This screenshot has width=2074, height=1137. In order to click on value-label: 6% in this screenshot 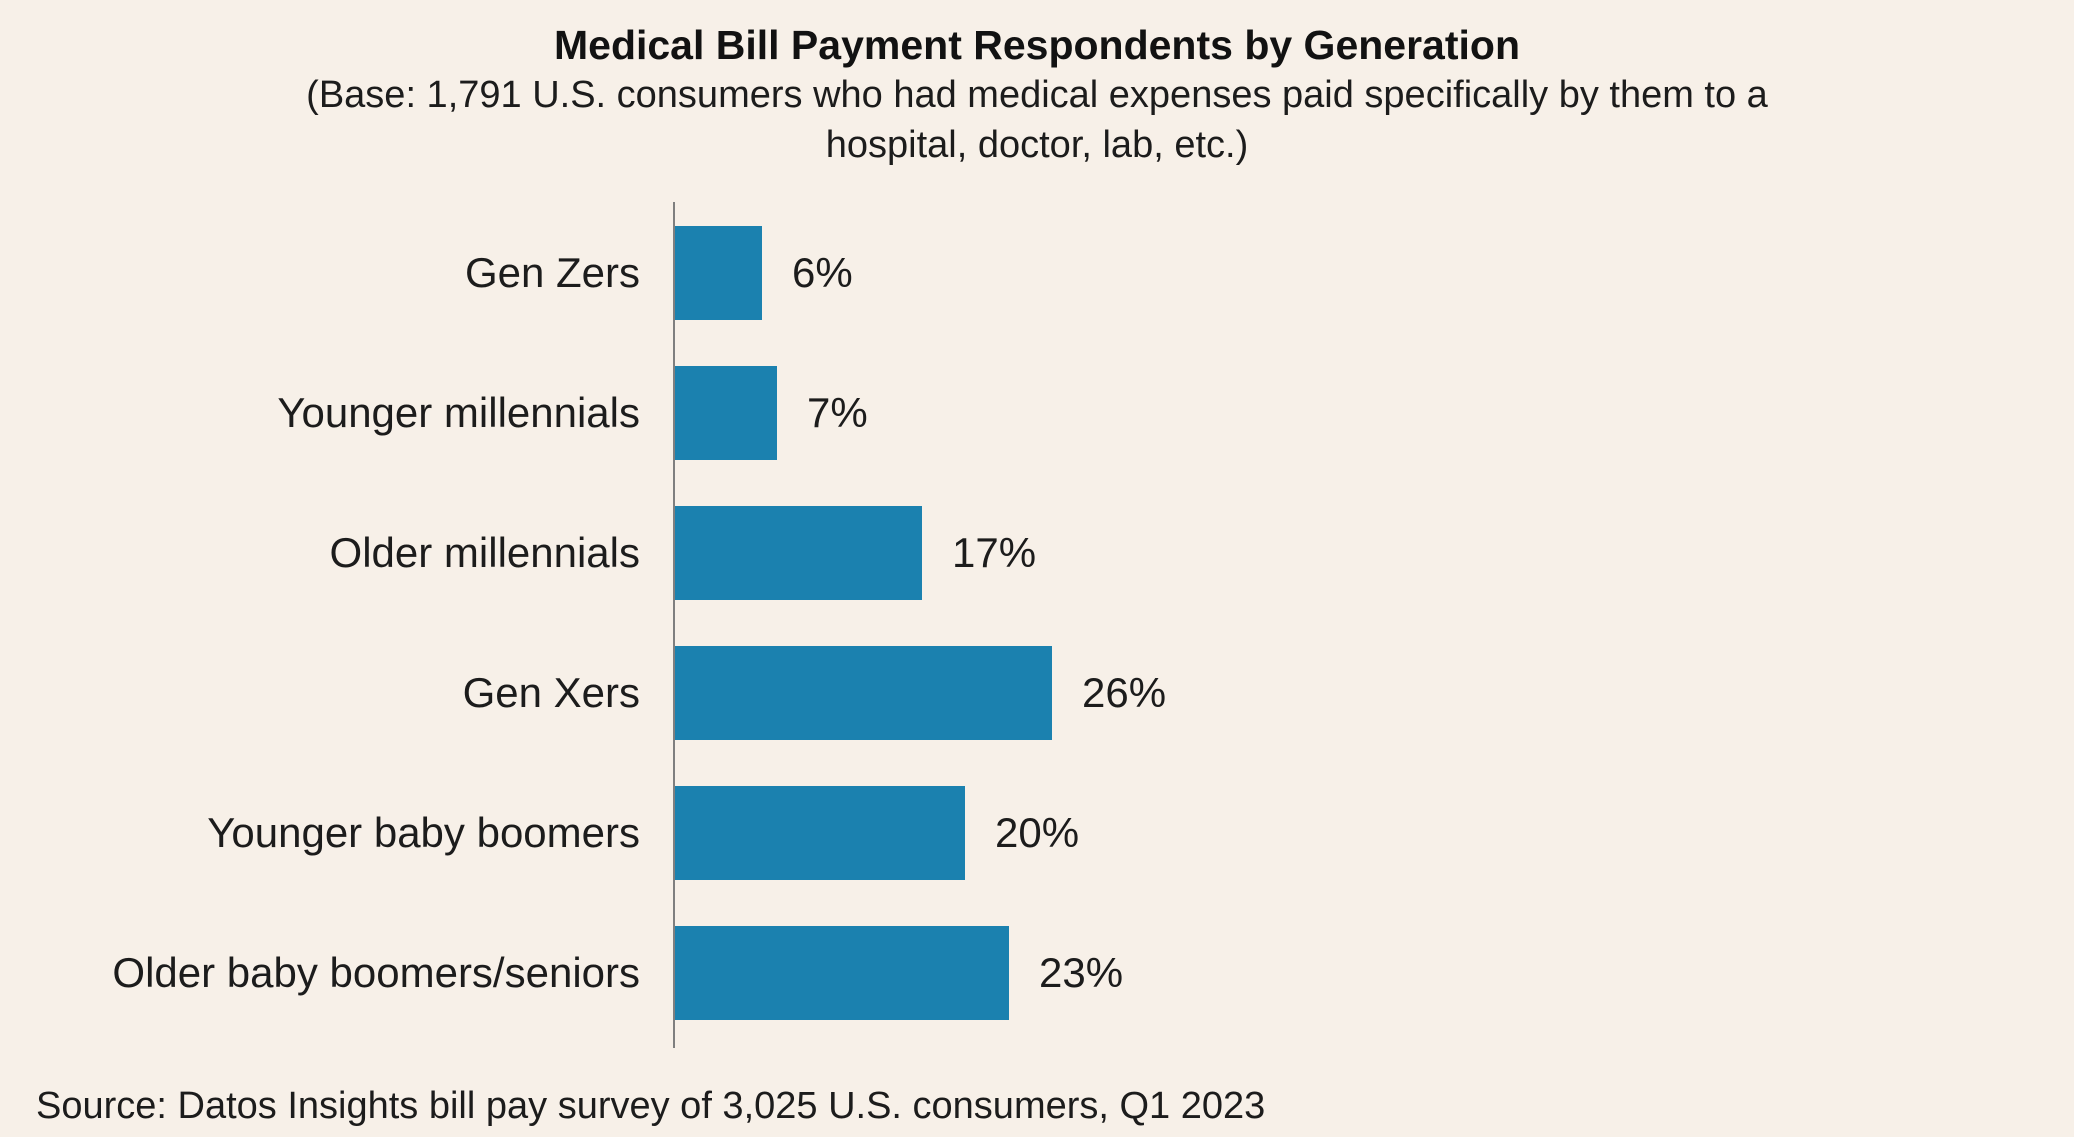, I will do `click(822, 272)`.